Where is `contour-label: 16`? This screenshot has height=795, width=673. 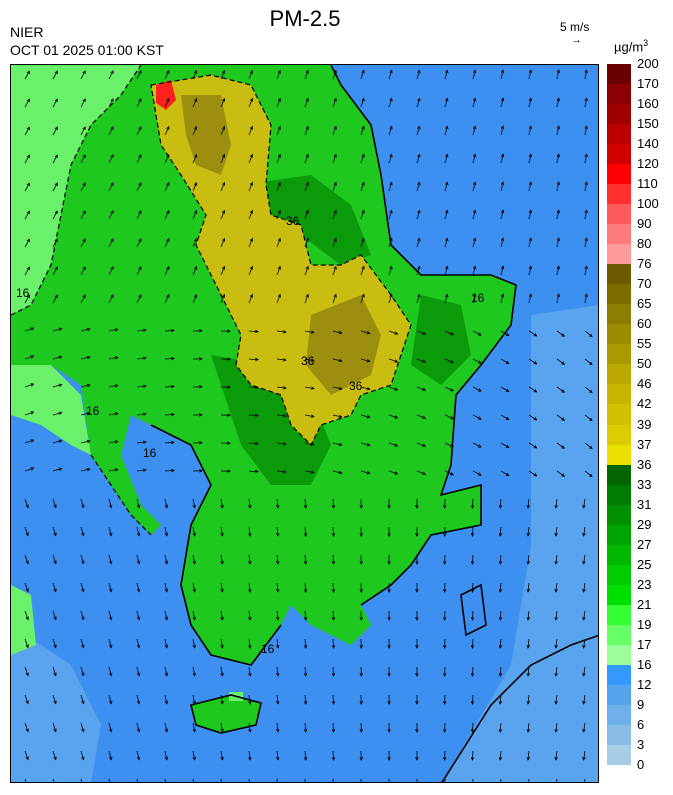 contour-label: 16 is located at coordinates (93, 411).